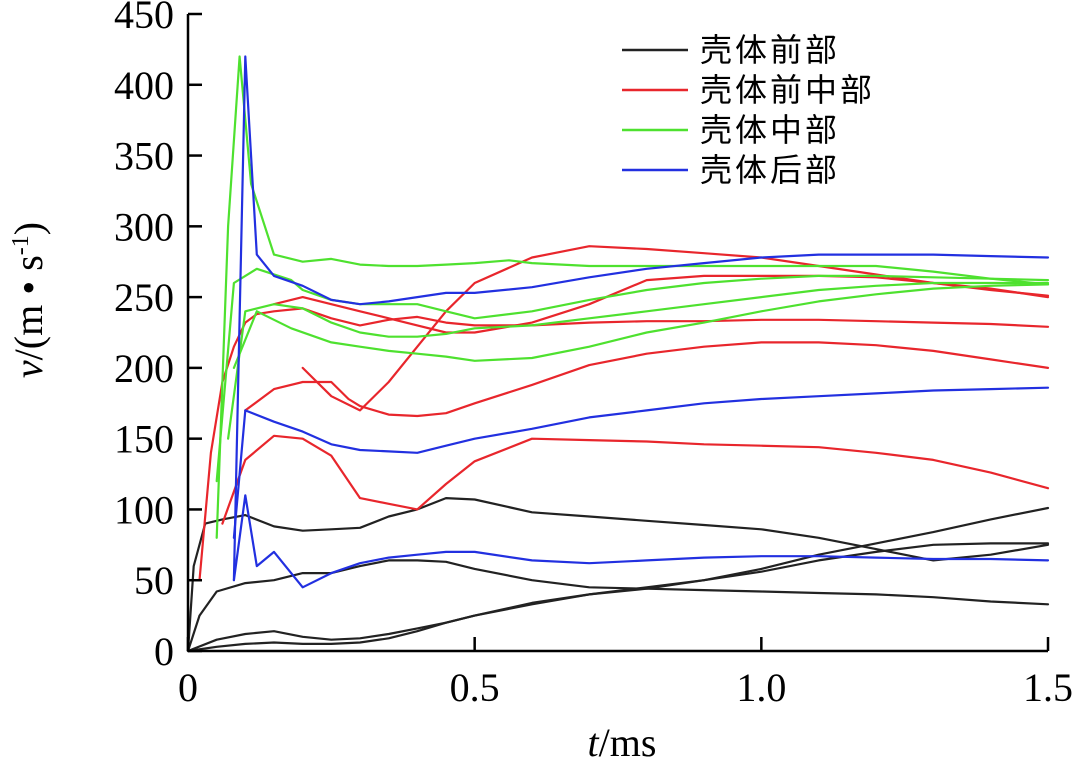 Image resolution: width=1080 pixels, height=762 pixels. I want to click on legend-label: 壳体中部, so click(770, 130).